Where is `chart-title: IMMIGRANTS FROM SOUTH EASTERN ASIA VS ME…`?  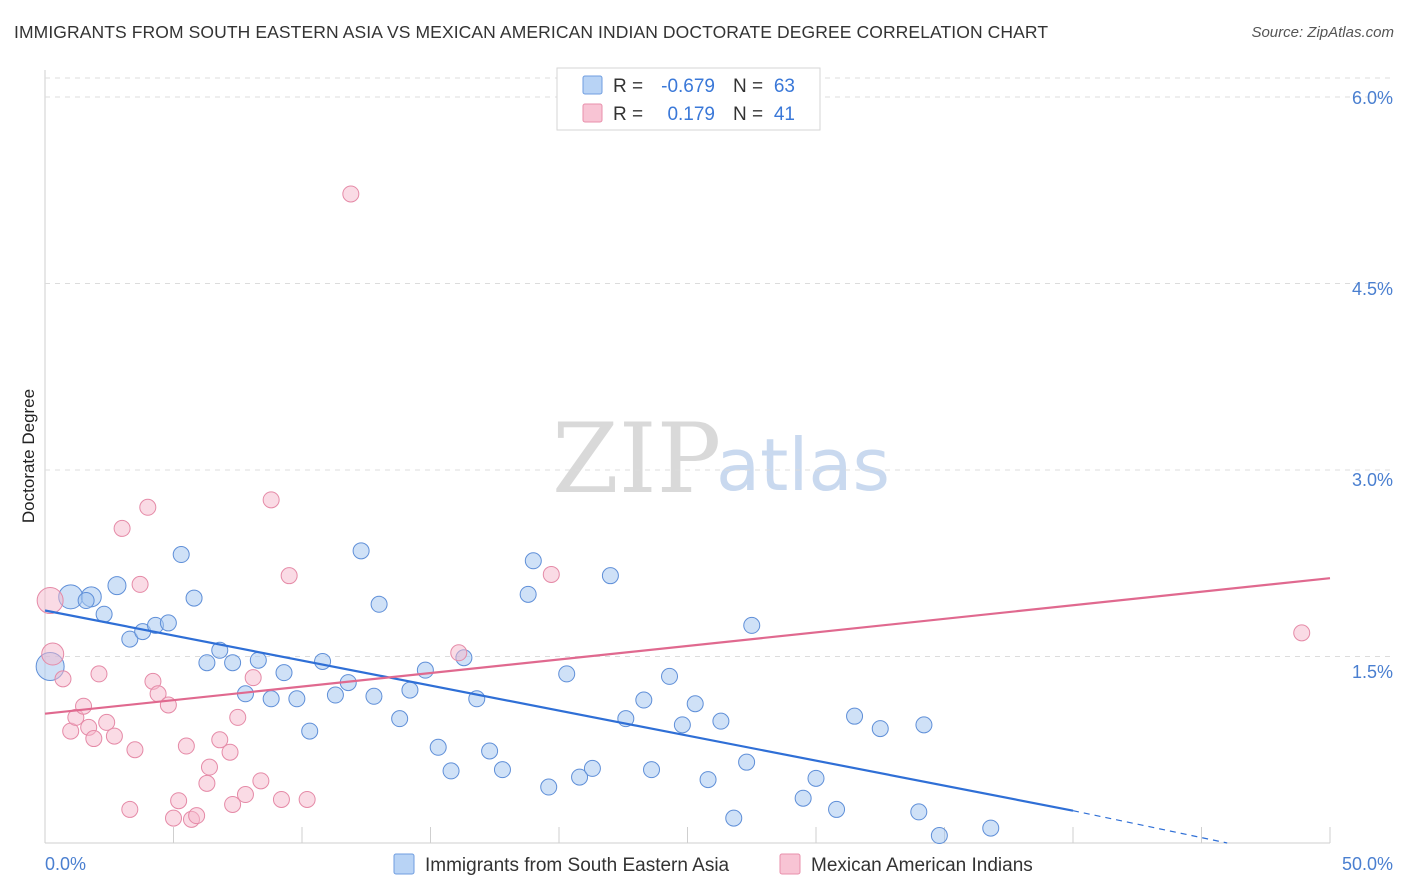
chart-title: IMMIGRANTS FROM SOUTH EASTERN ASIA VS ME… is located at coordinates (531, 32).